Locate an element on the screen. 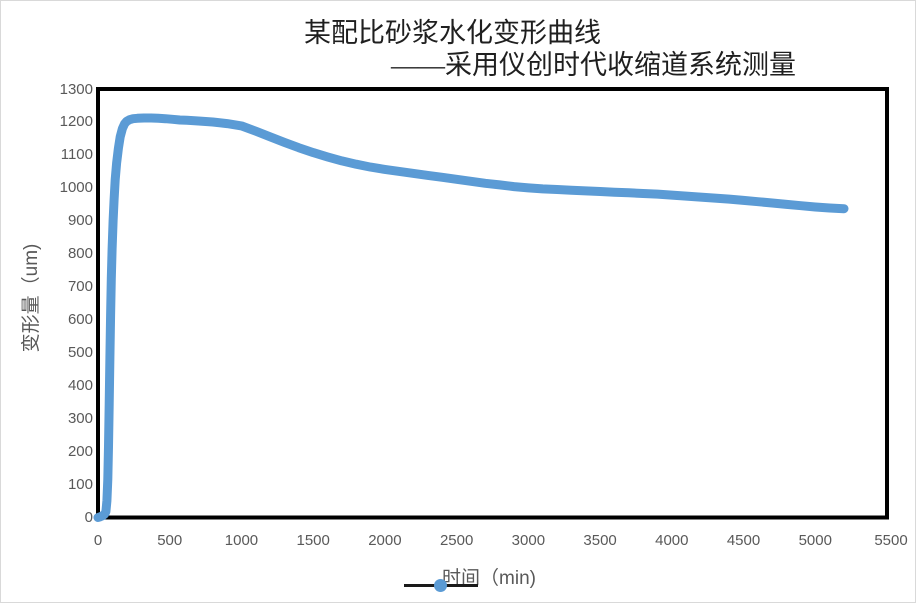 This screenshot has width=916, height=603. legend-marker-dot-icon is located at coordinates (440, 585).